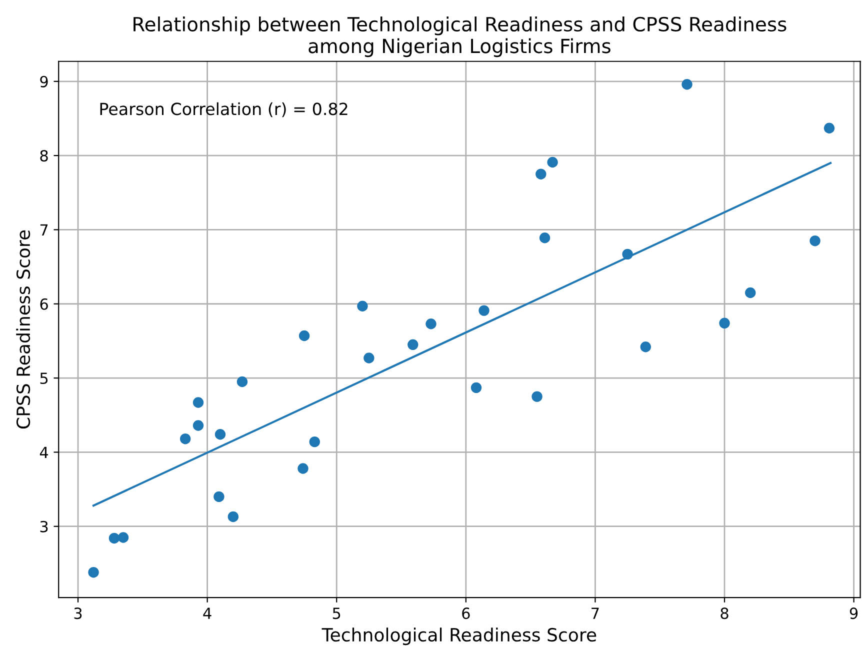 The height and width of the screenshot is (646, 862). What do you see at coordinates (44, 452) in the screenshot?
I see `y-tick-label: 4` at bounding box center [44, 452].